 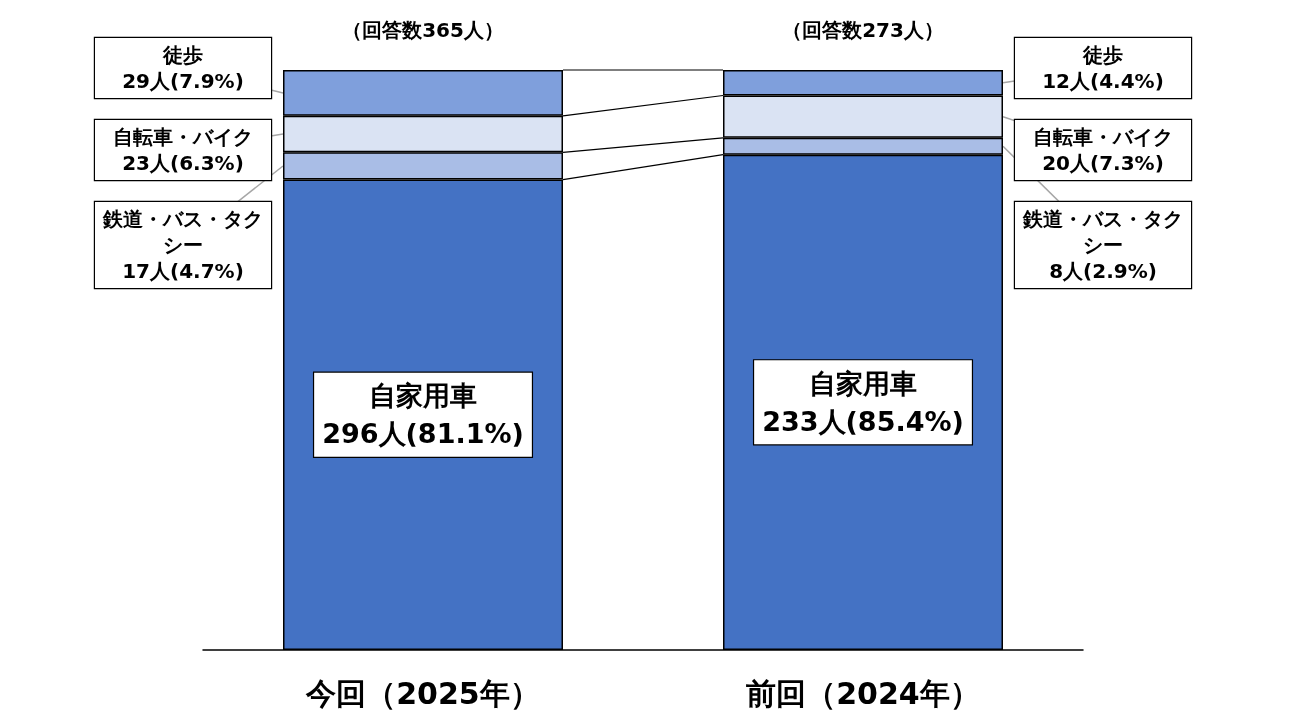 What do you see at coordinates (863, 693) in the screenshot?
I see `x-tick-label: 前回（2024年）` at bounding box center [863, 693].